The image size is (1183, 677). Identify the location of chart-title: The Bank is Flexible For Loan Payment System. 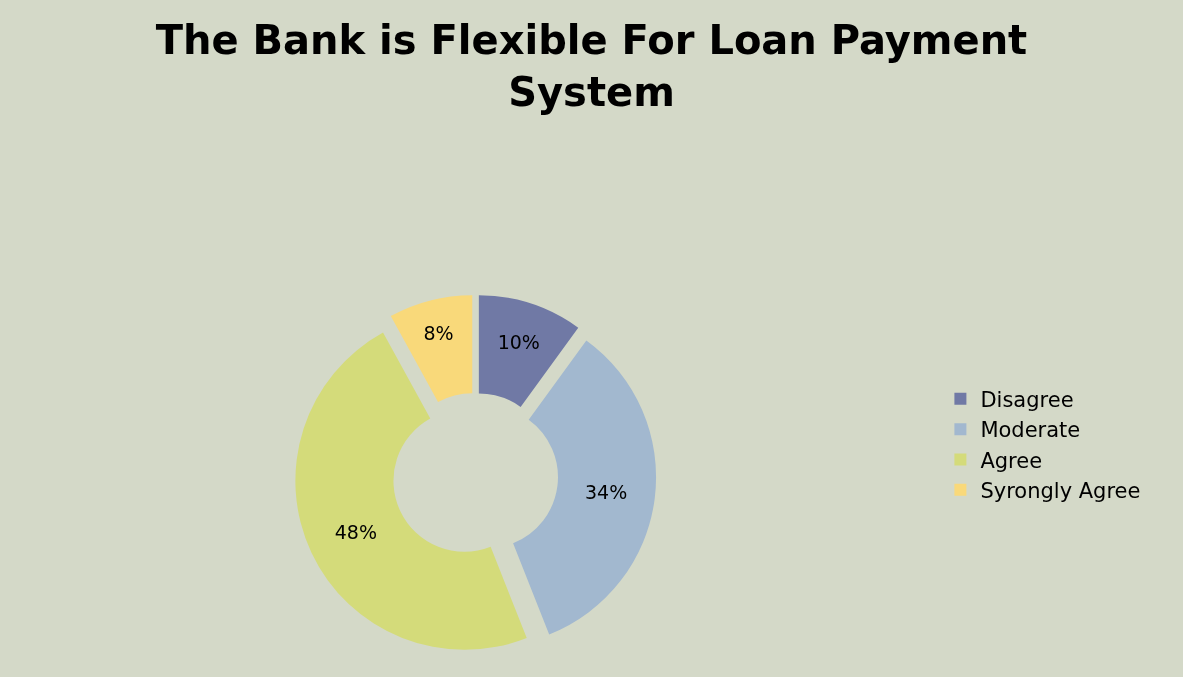
(591, 66).